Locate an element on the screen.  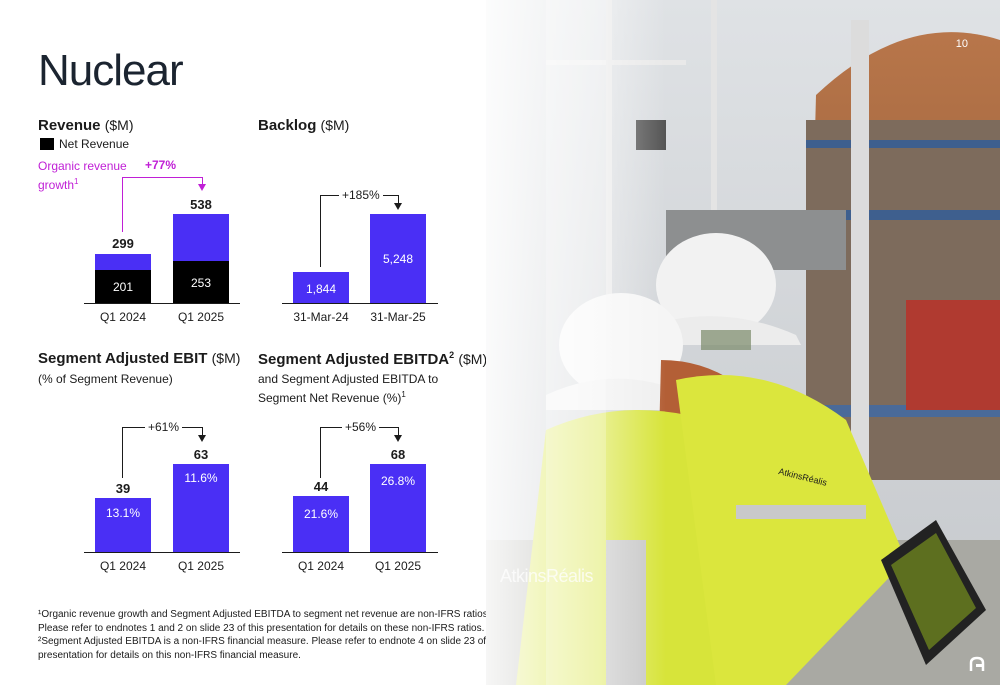
revenue-category: Q1 2025 is located at coordinates (201, 317).